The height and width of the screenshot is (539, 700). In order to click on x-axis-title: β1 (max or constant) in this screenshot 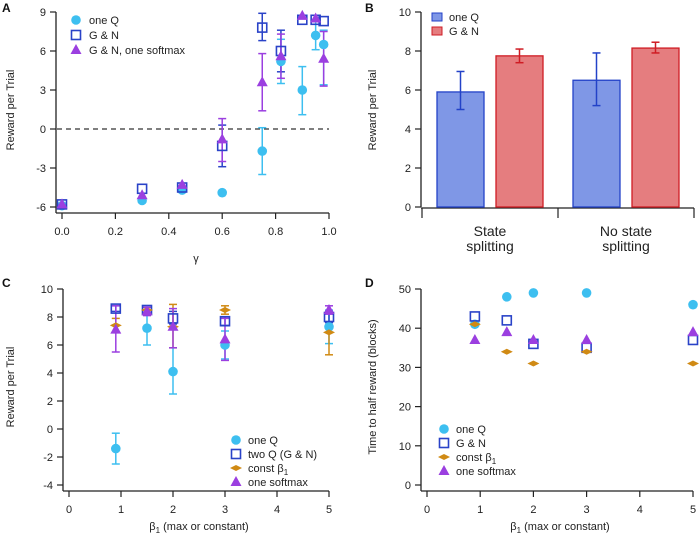, I will do `click(198, 528)`.